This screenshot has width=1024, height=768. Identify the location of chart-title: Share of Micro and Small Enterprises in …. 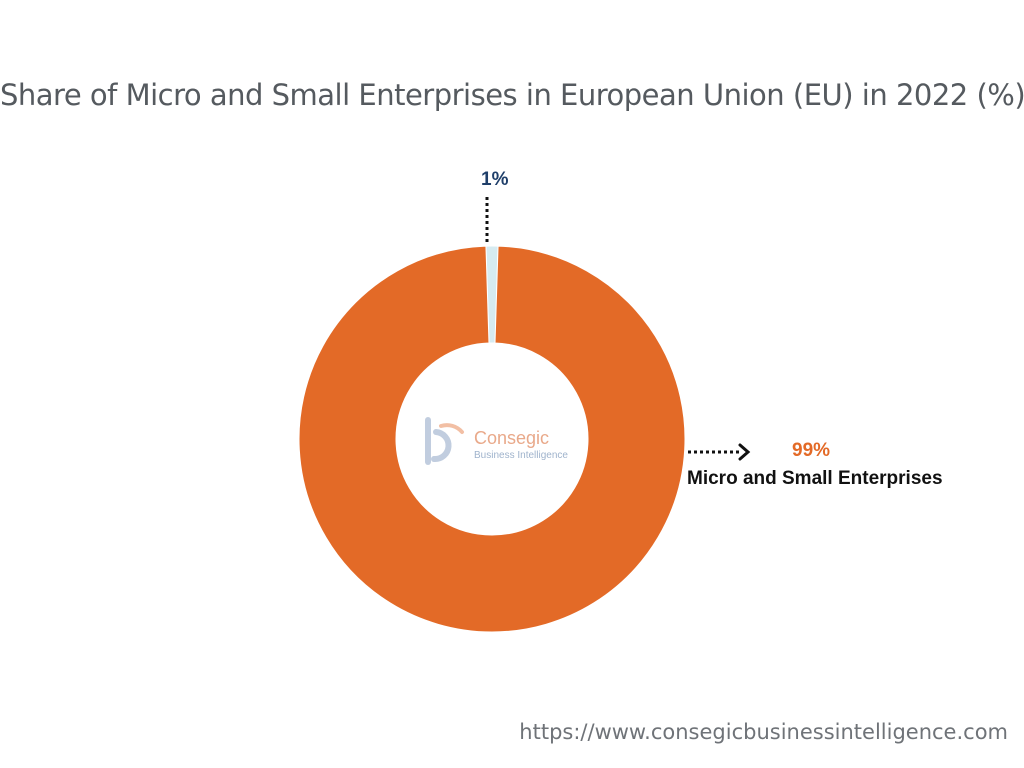
(512, 95).